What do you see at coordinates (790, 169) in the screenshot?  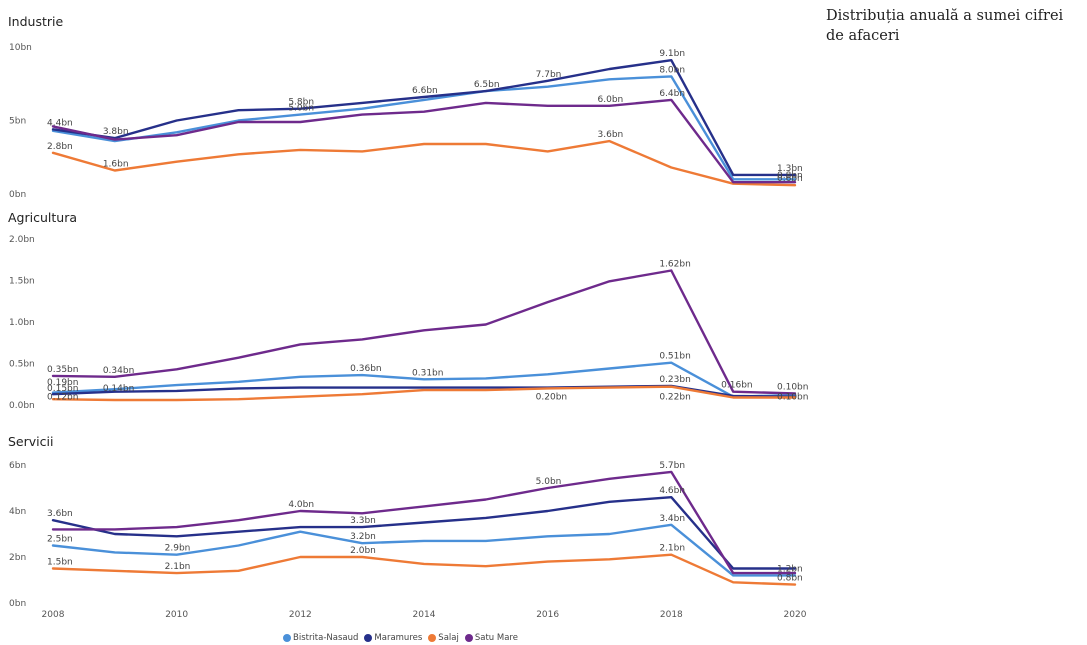 I see `data-label: 1.3bn` at bounding box center [790, 169].